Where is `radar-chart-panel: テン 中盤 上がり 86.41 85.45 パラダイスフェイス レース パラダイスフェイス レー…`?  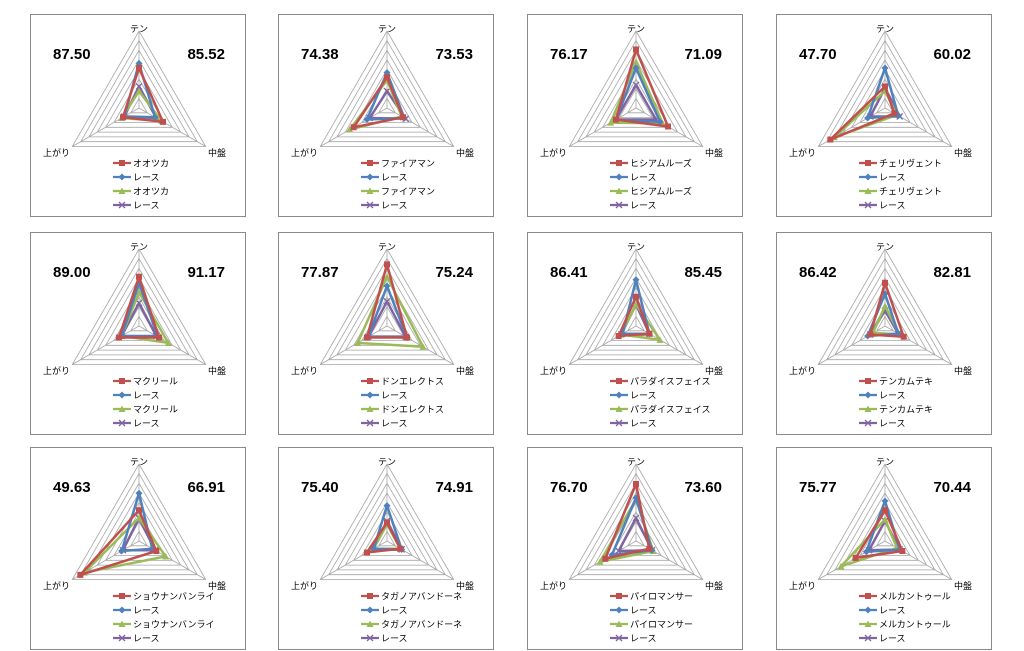 radar-chart-panel: テン 中盤 上がり 86.41 85.45 パラダイスフェイス レース パラダイスフェイス レー… is located at coordinates (635, 333).